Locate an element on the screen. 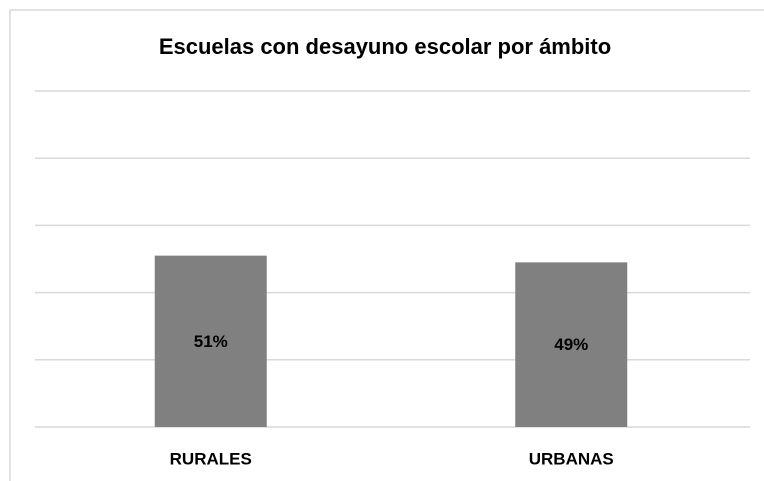 The image size is (764, 481). x-tick-label: RURALES is located at coordinates (211, 458).